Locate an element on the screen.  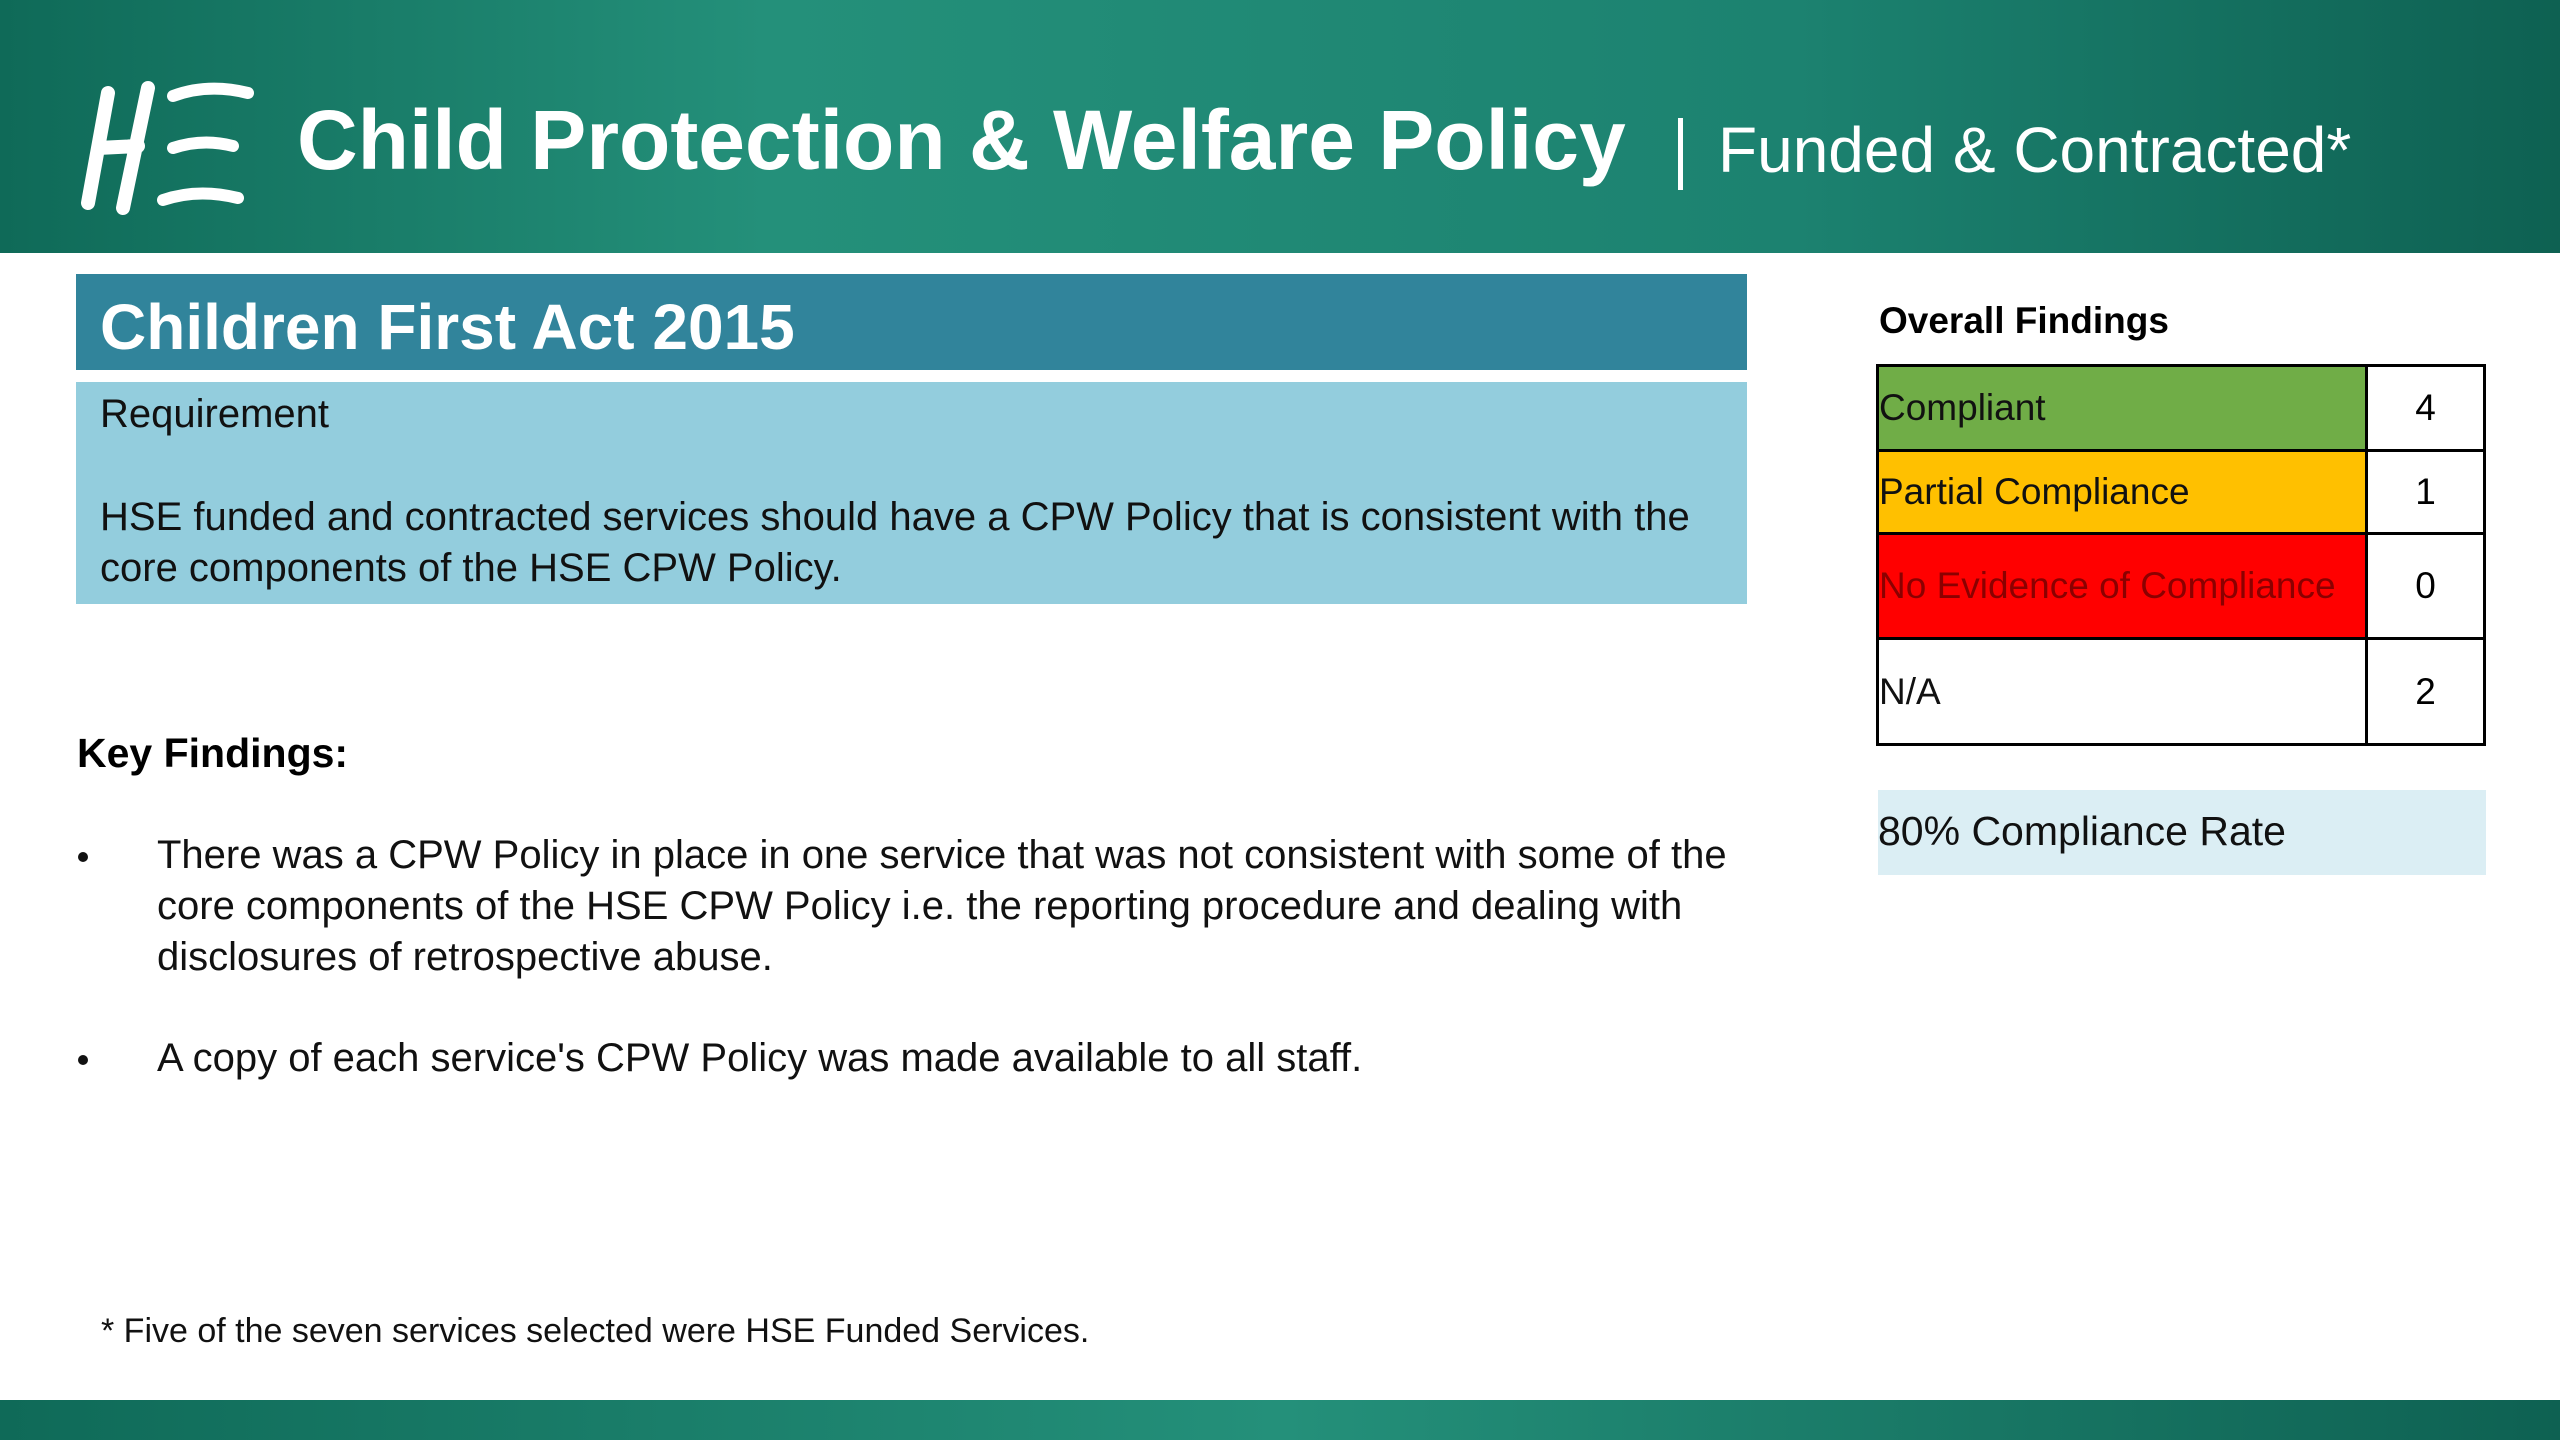
finding-label: No Evidence of Compliance is located at coordinates (2122, 586).